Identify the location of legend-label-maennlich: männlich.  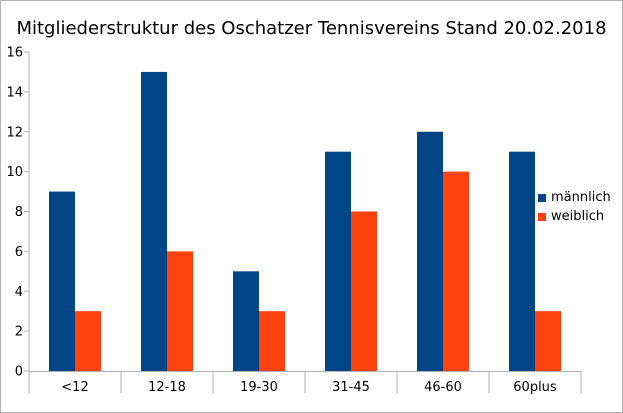
(581, 197).